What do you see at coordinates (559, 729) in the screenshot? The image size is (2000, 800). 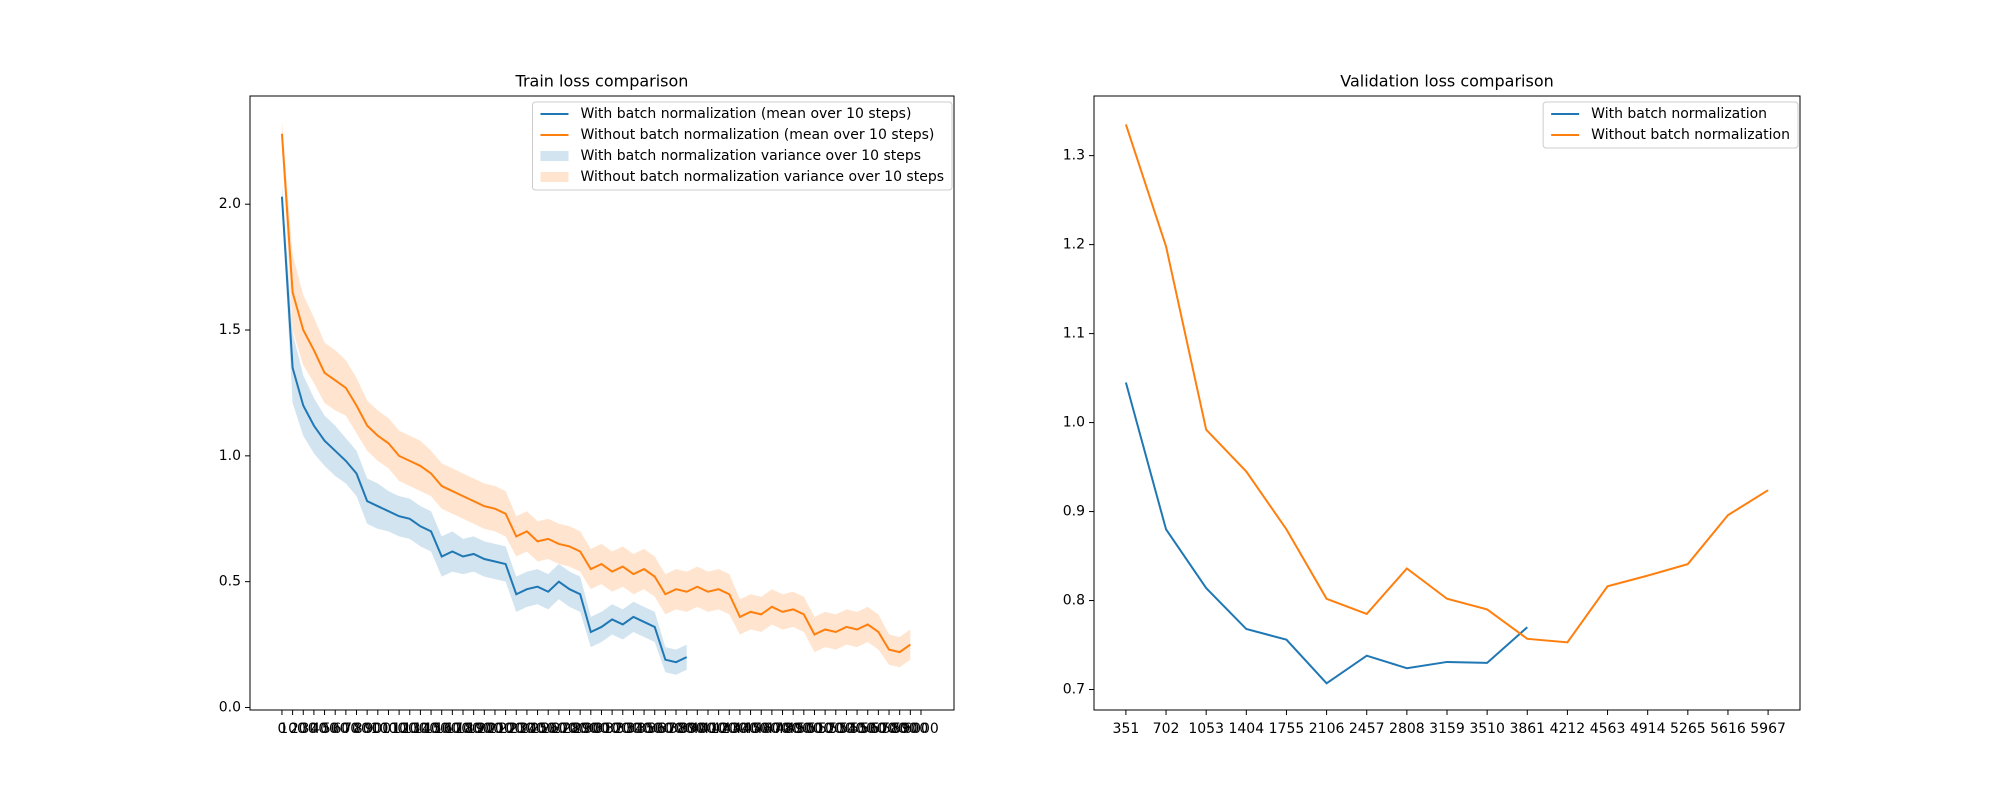 I see `x-tick-label: 2600` at bounding box center [559, 729].